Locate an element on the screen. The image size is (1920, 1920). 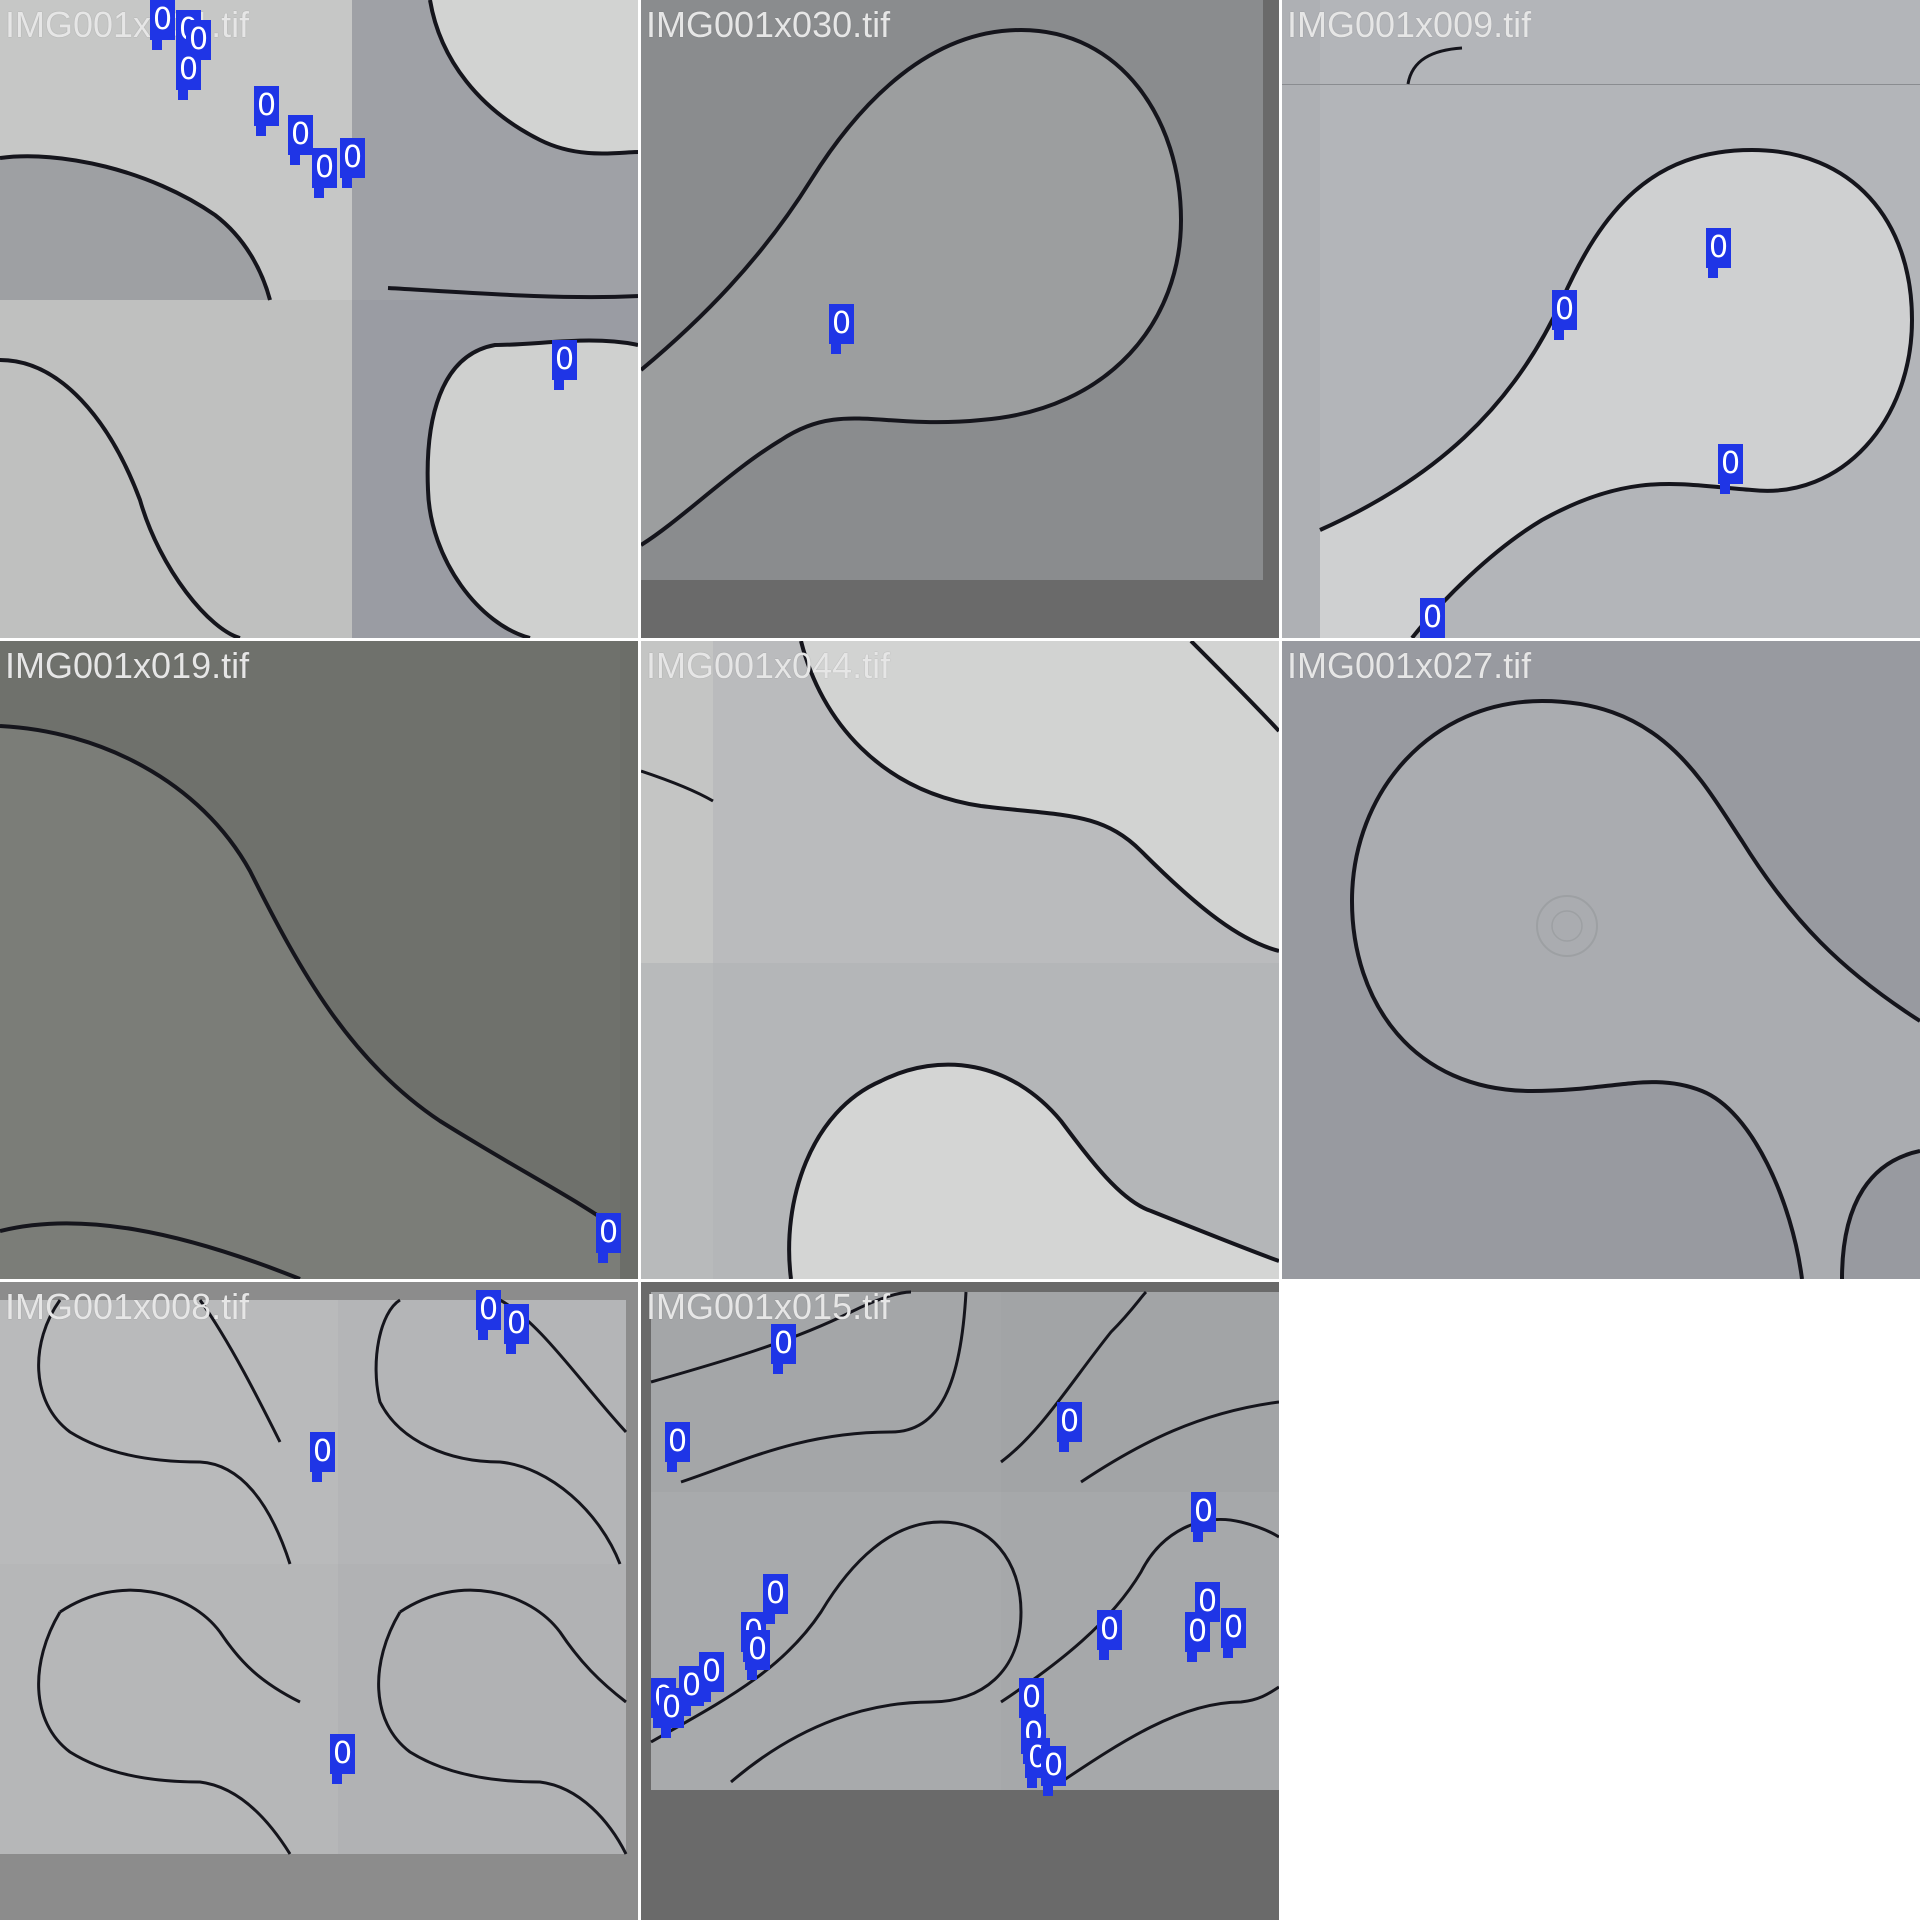
microscopy-mosaic-x015 is located at coordinates (960, 1601).